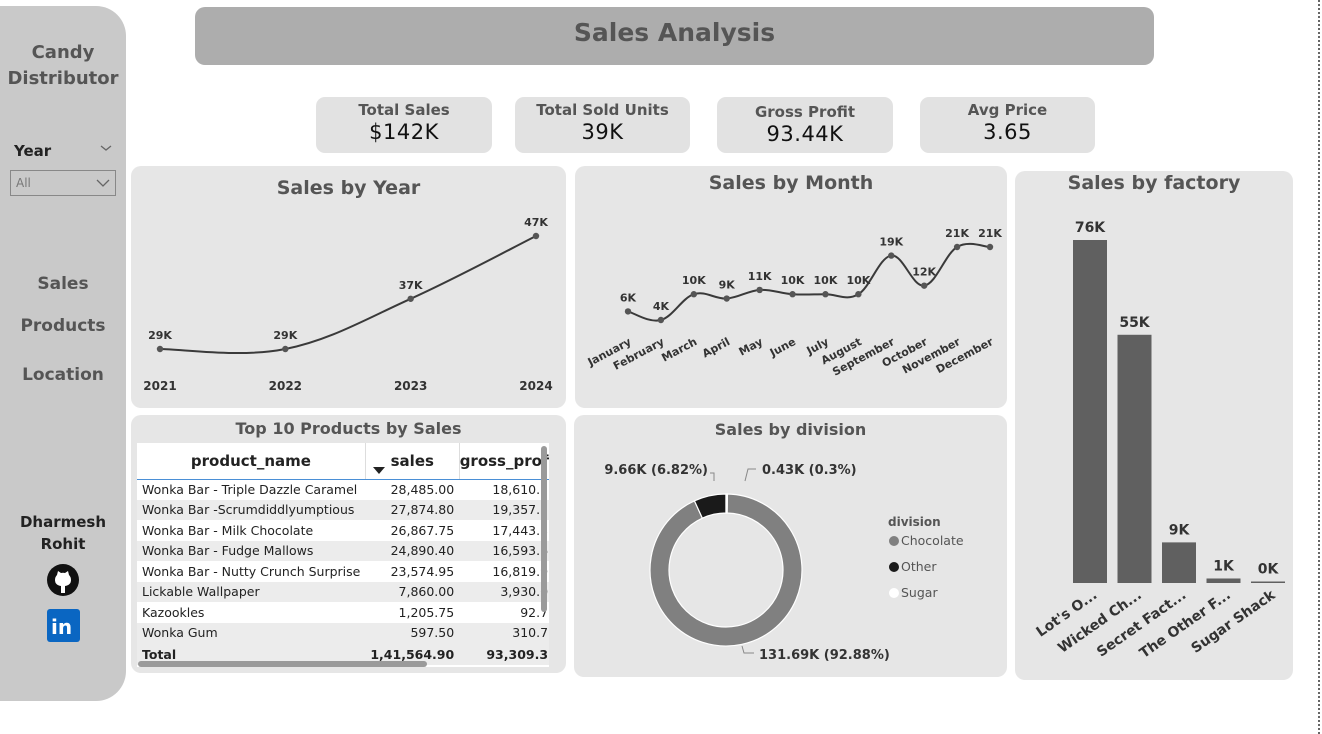  What do you see at coordinates (411, 285) in the screenshot?
I see `data-label: 37K` at bounding box center [411, 285].